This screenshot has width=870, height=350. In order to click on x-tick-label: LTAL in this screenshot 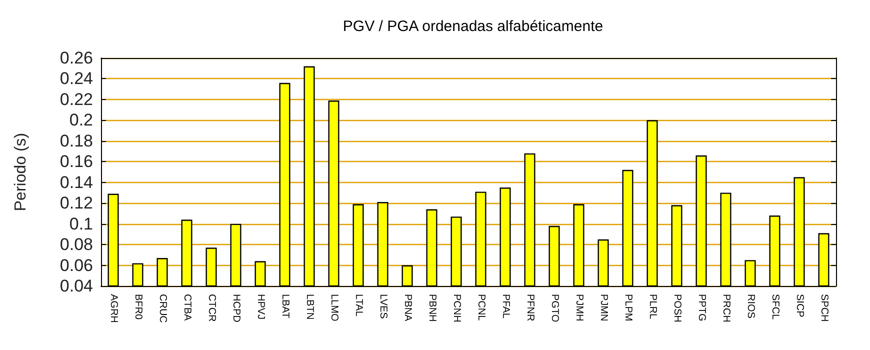, I will do `click(358, 305)`.